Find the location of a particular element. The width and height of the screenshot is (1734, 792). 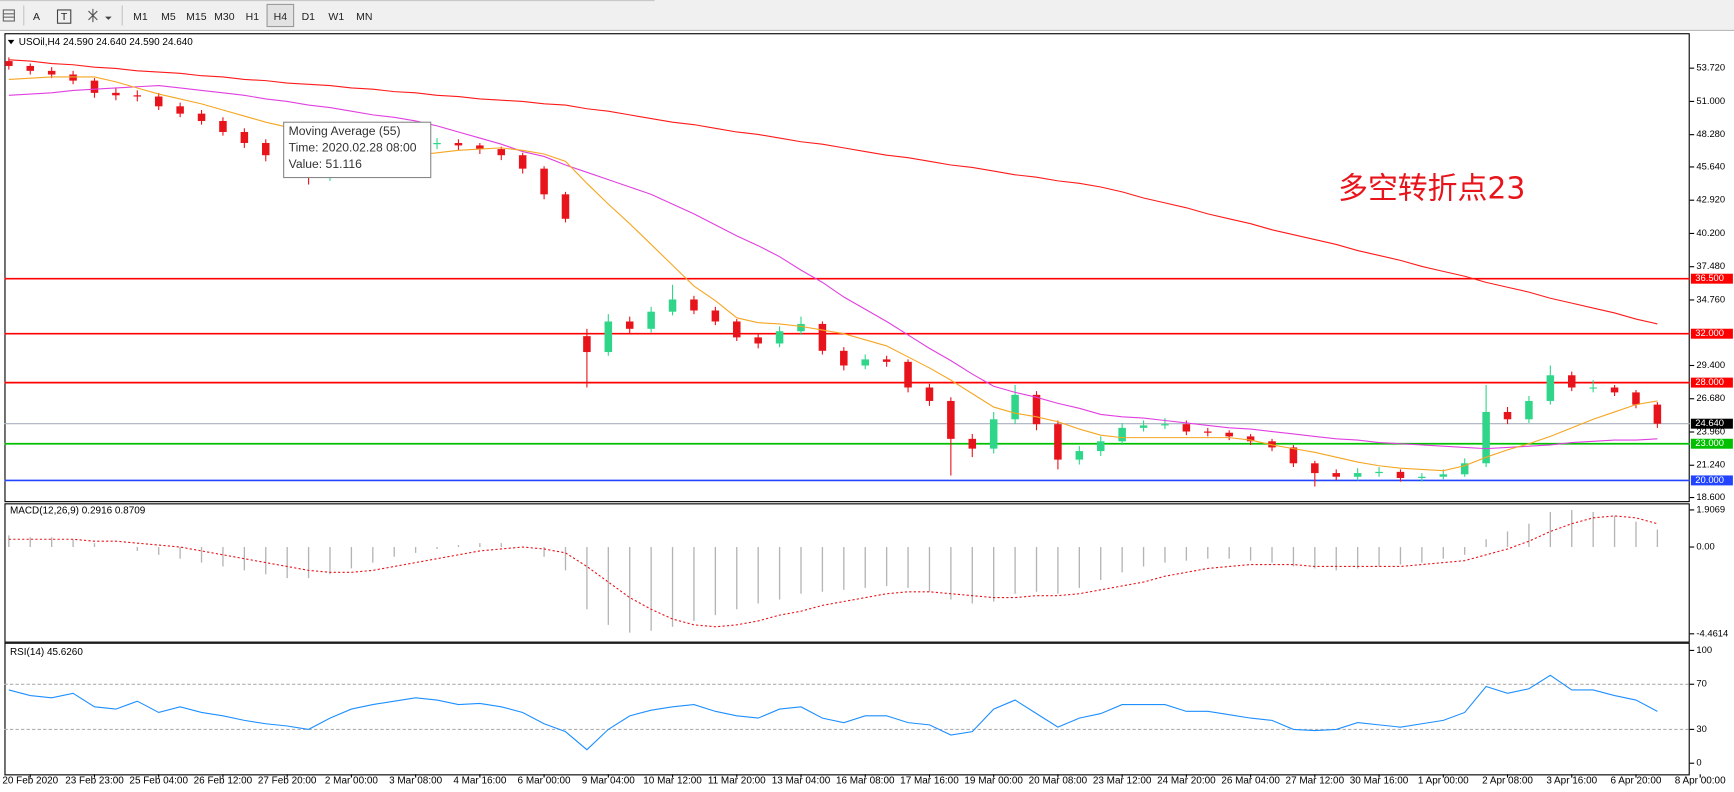

tooltip-line: Moving Average (55) is located at coordinates (345, 131).